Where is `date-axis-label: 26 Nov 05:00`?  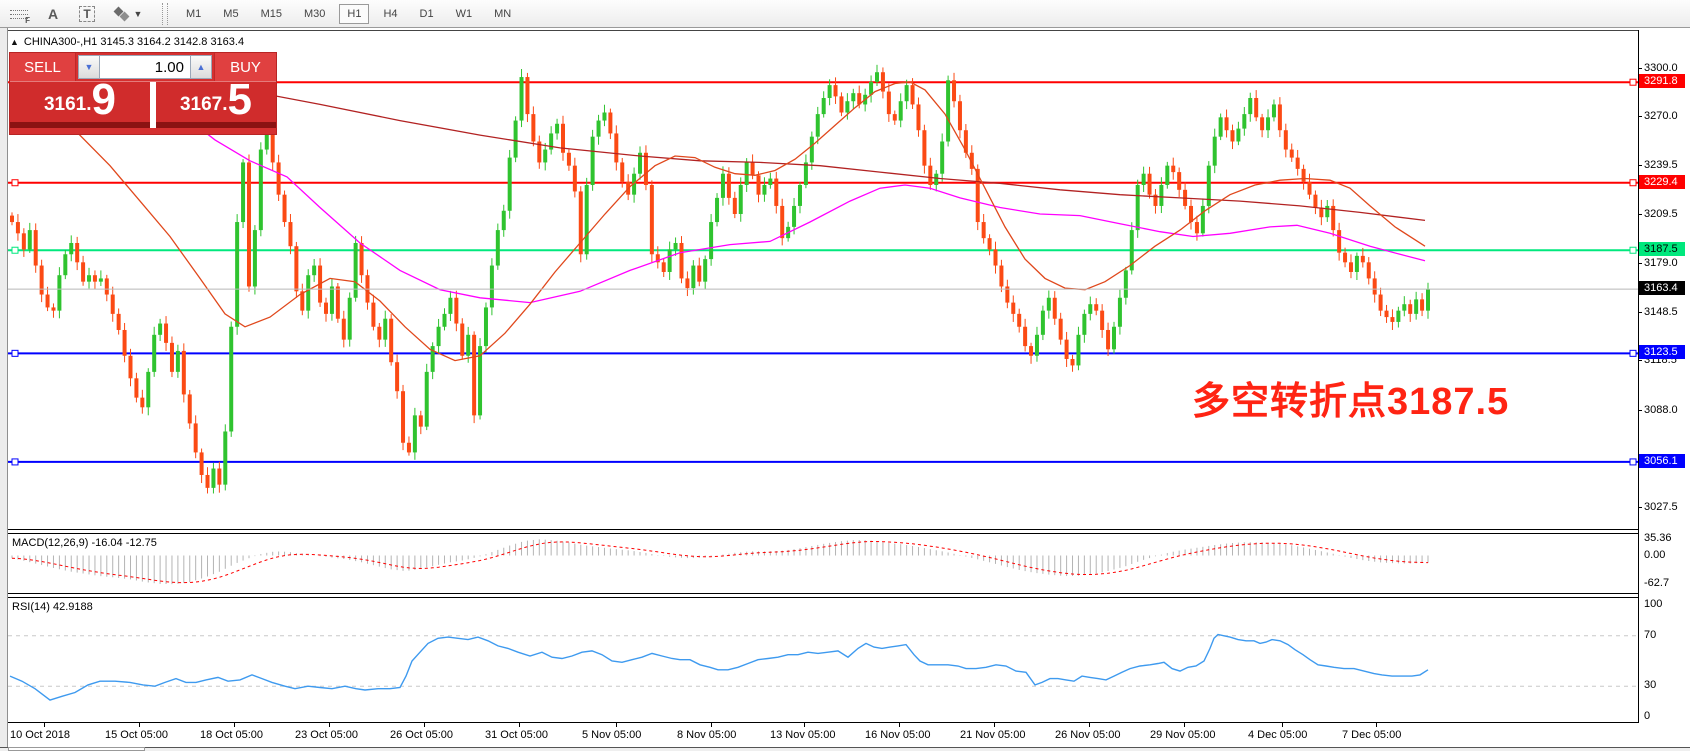 date-axis-label: 26 Nov 05:00 is located at coordinates (1088, 735).